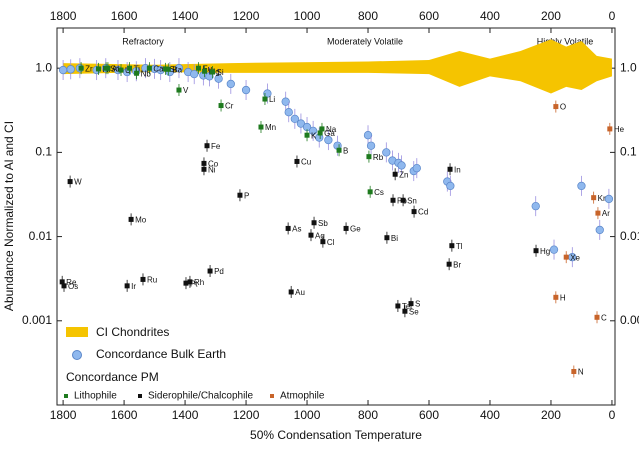 Image resolution: width=639 pixels, height=450 pixels. What do you see at coordinates (355, 229) in the screenshot?
I see `element-label: Ge` at bounding box center [355, 229].